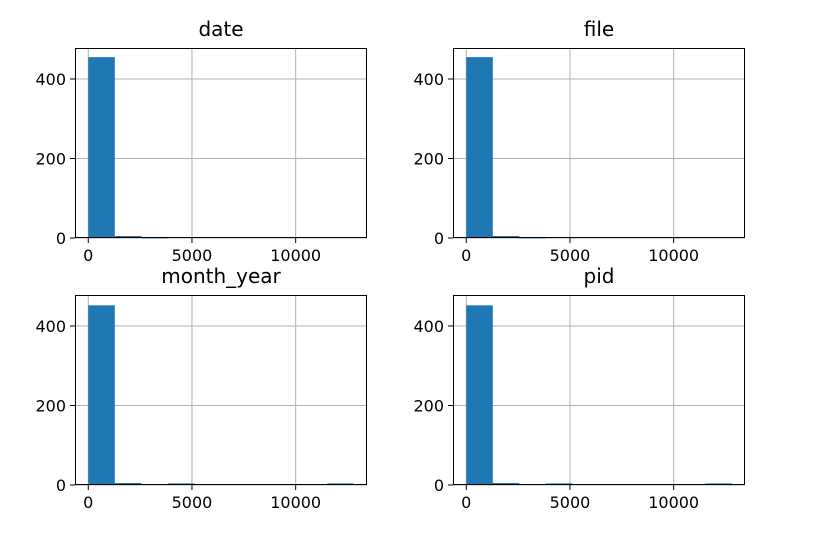 The width and height of the screenshot is (819, 545). What do you see at coordinates (220, 29) in the screenshot?
I see `subplot-title: date` at bounding box center [220, 29].